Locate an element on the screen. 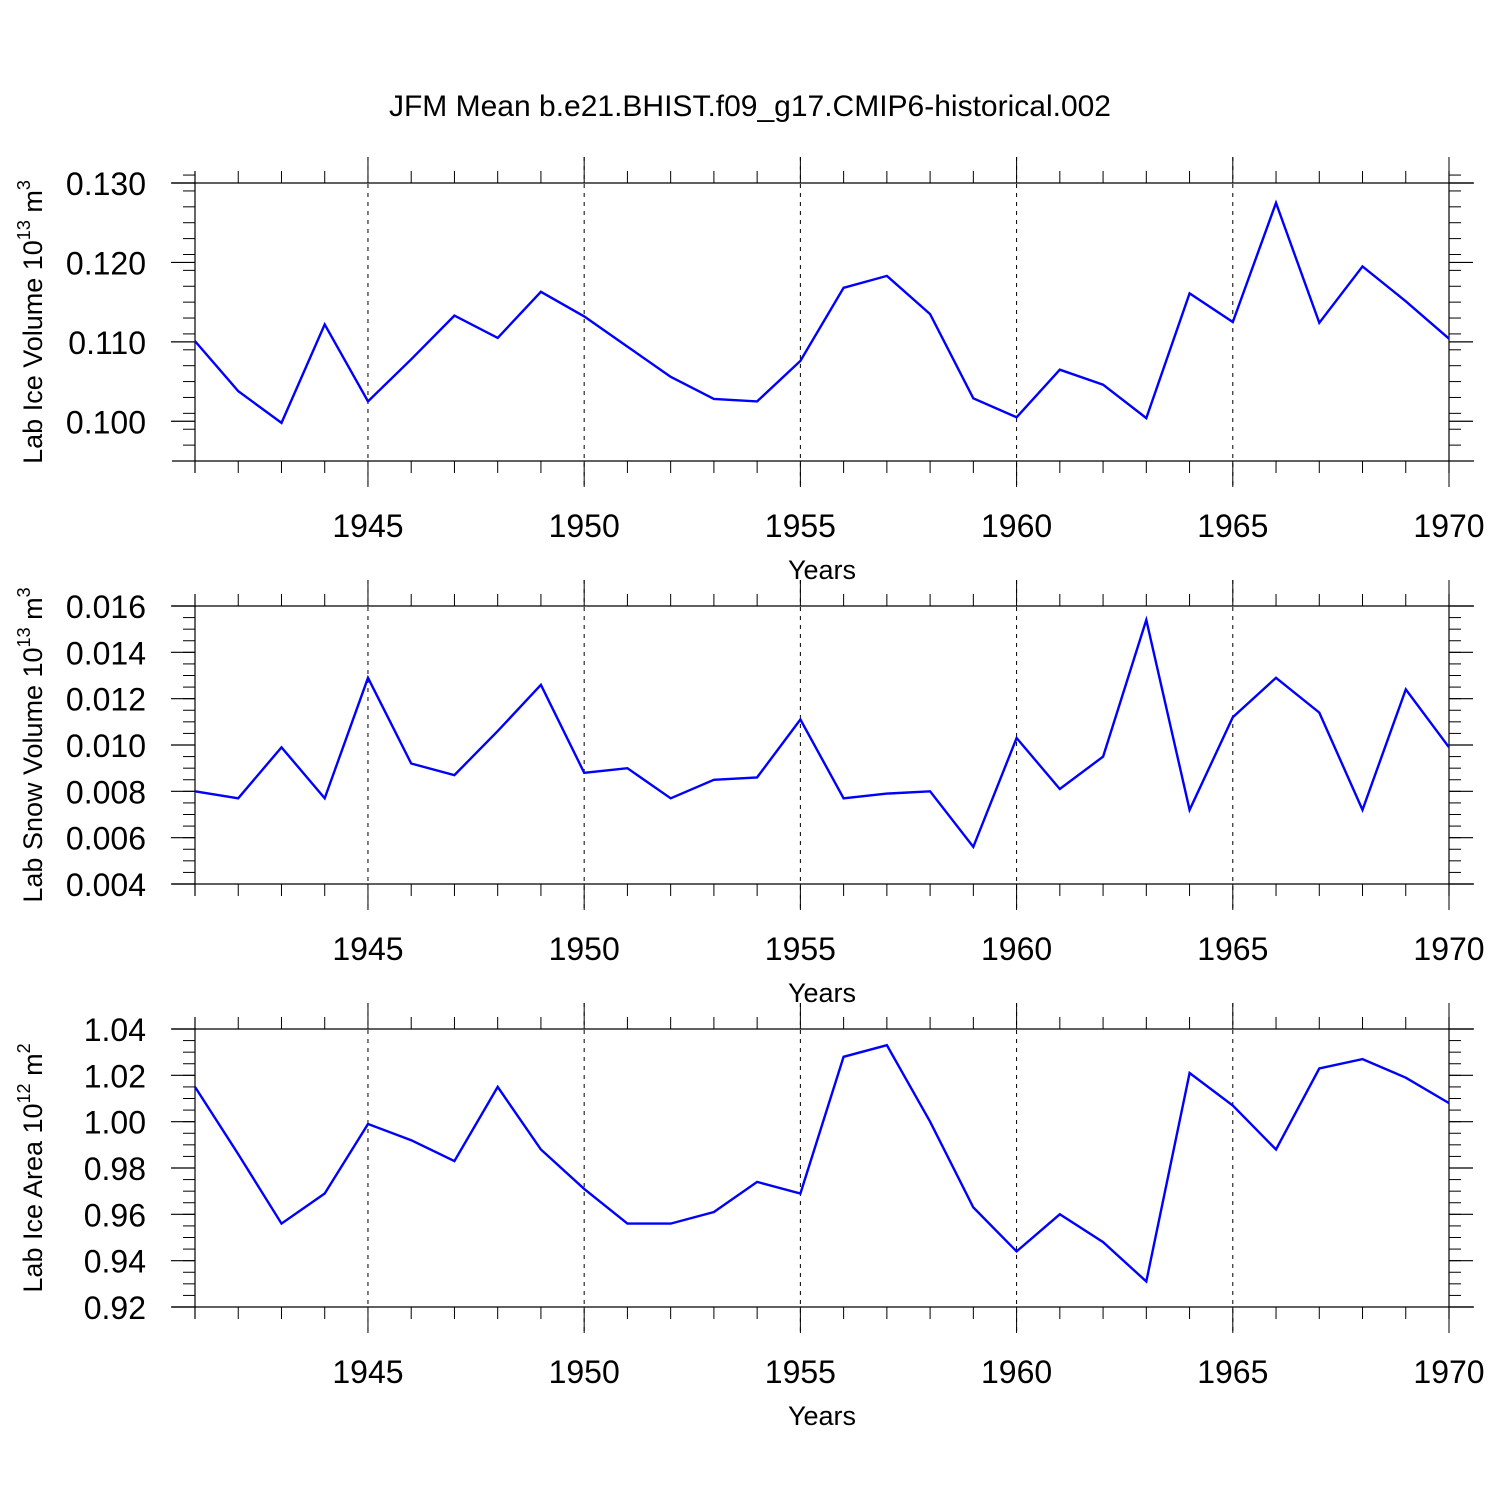  y-tick-label: 0.110 is located at coordinates (107, 343).